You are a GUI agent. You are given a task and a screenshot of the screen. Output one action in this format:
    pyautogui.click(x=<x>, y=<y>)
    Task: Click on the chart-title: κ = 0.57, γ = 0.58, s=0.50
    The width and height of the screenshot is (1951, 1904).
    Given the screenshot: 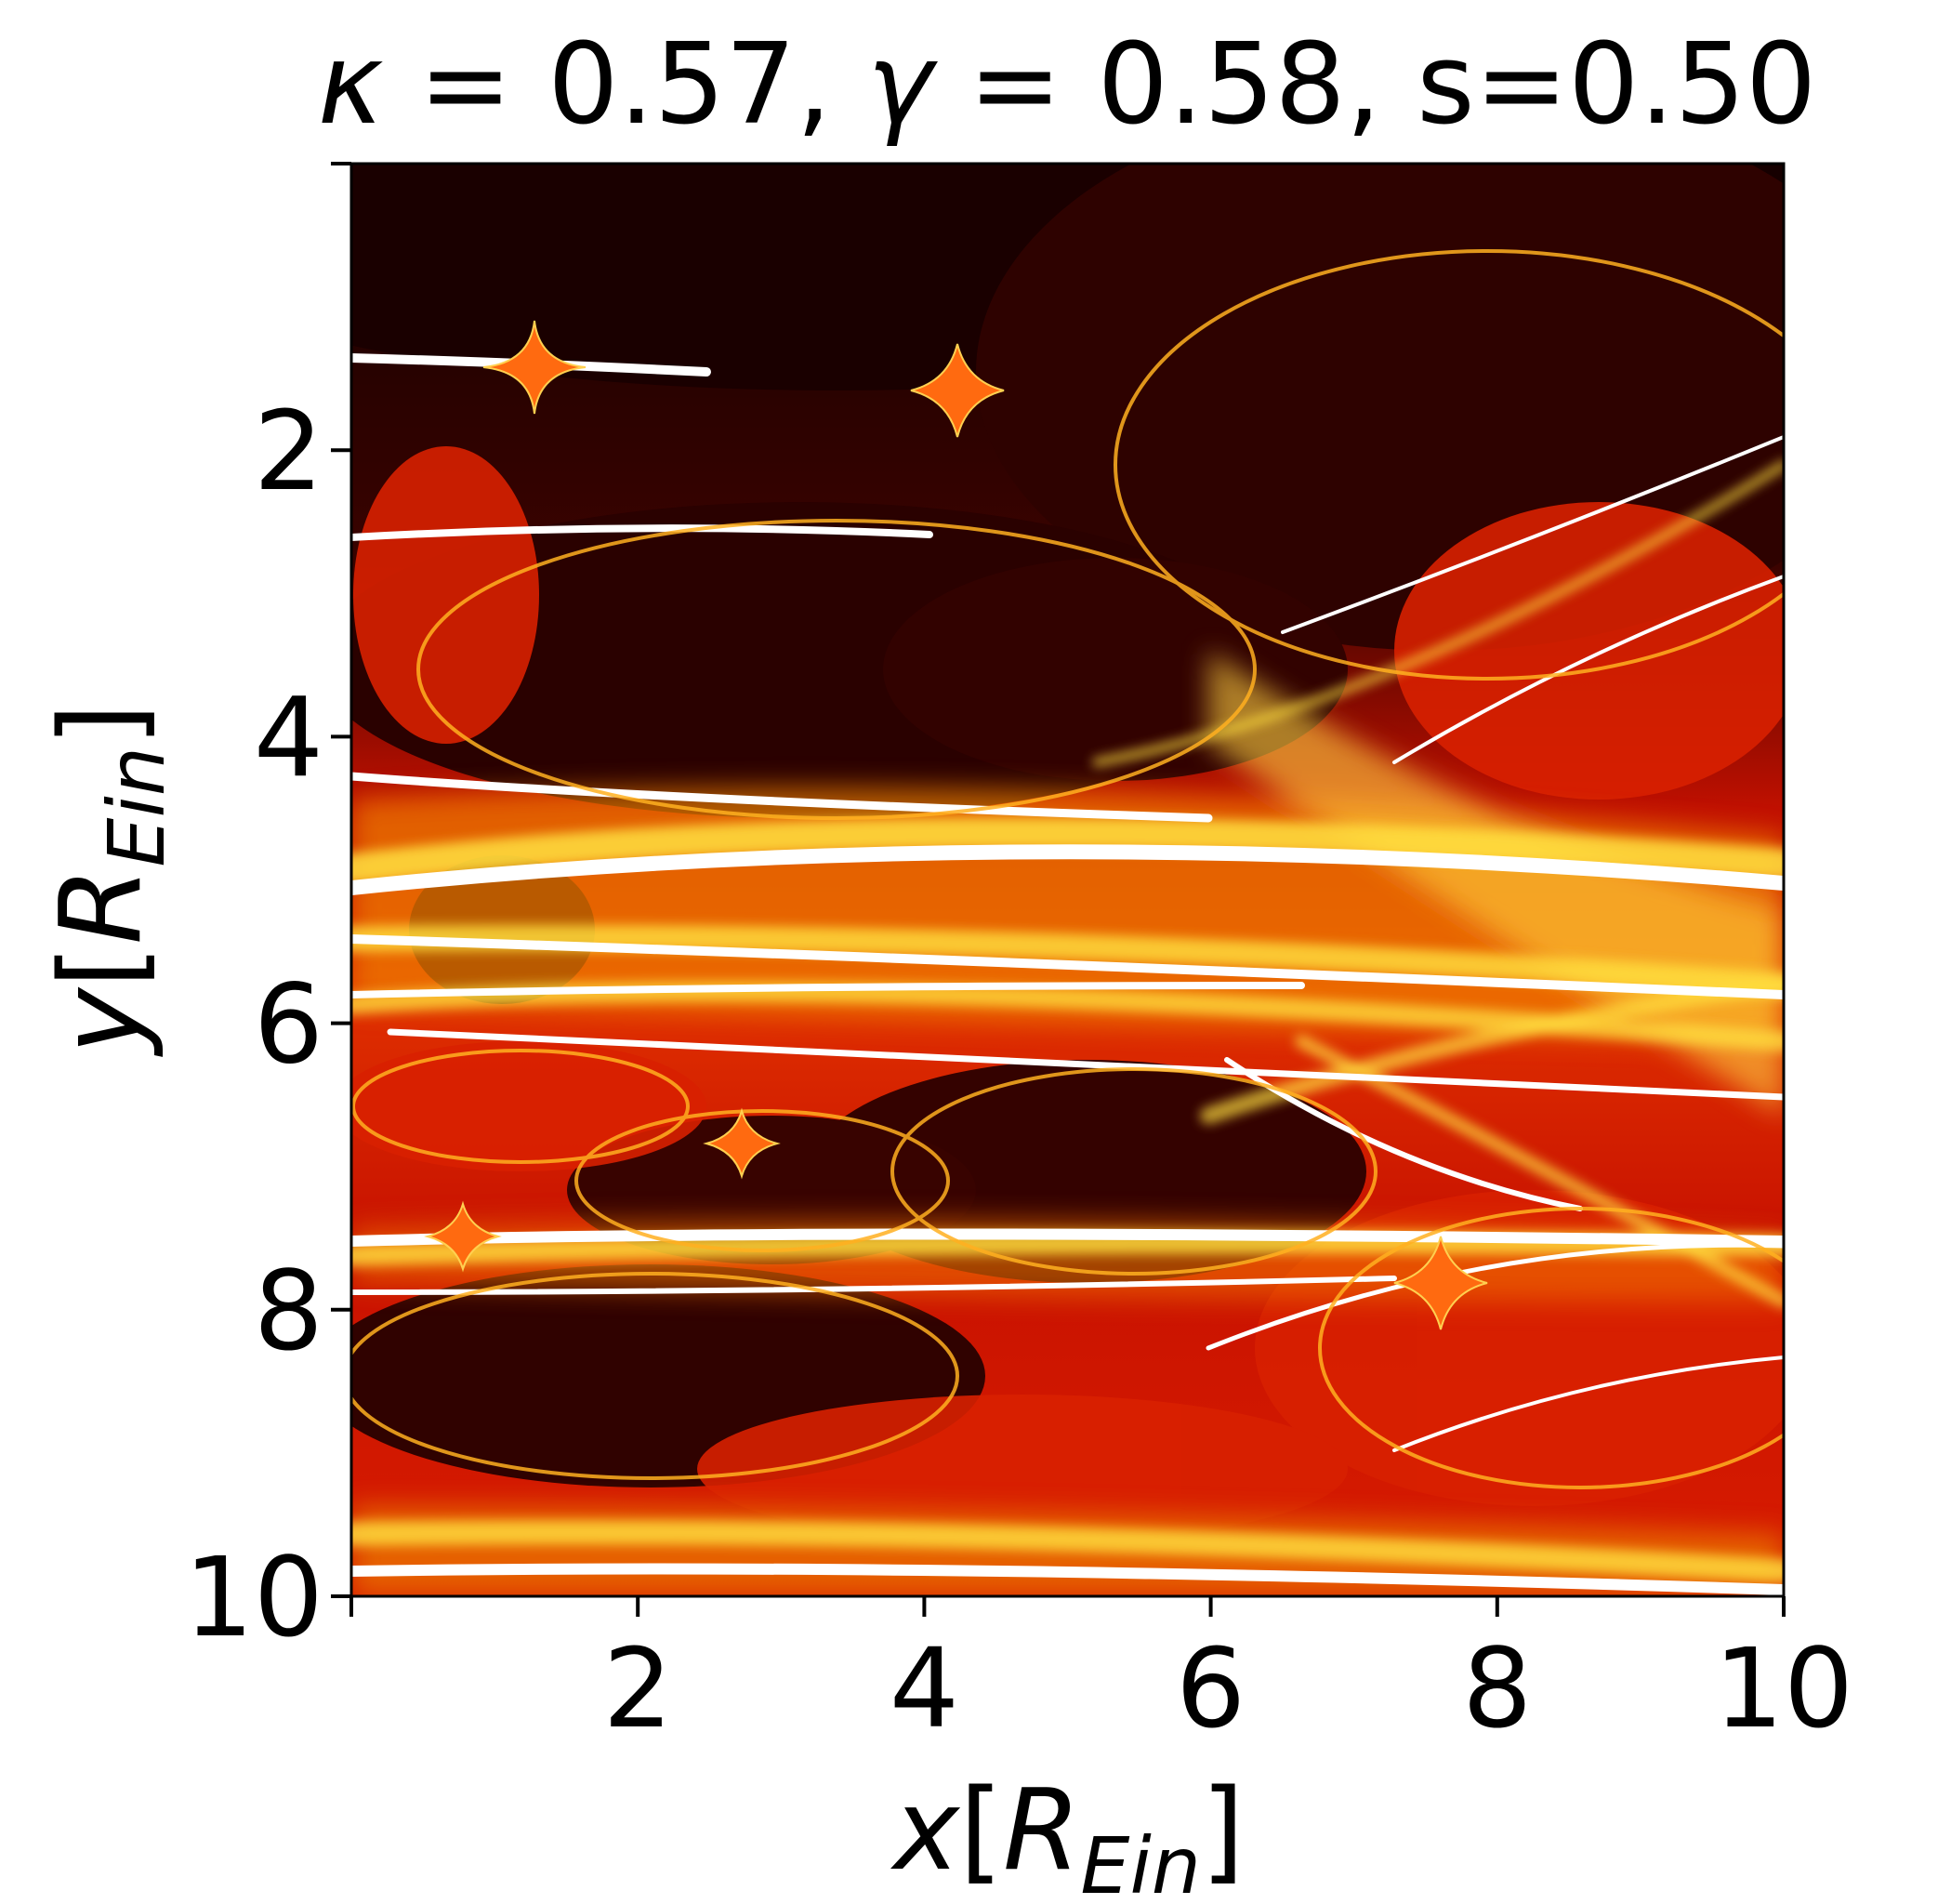 What is the action you would take?
    pyautogui.click(x=1067, y=85)
    